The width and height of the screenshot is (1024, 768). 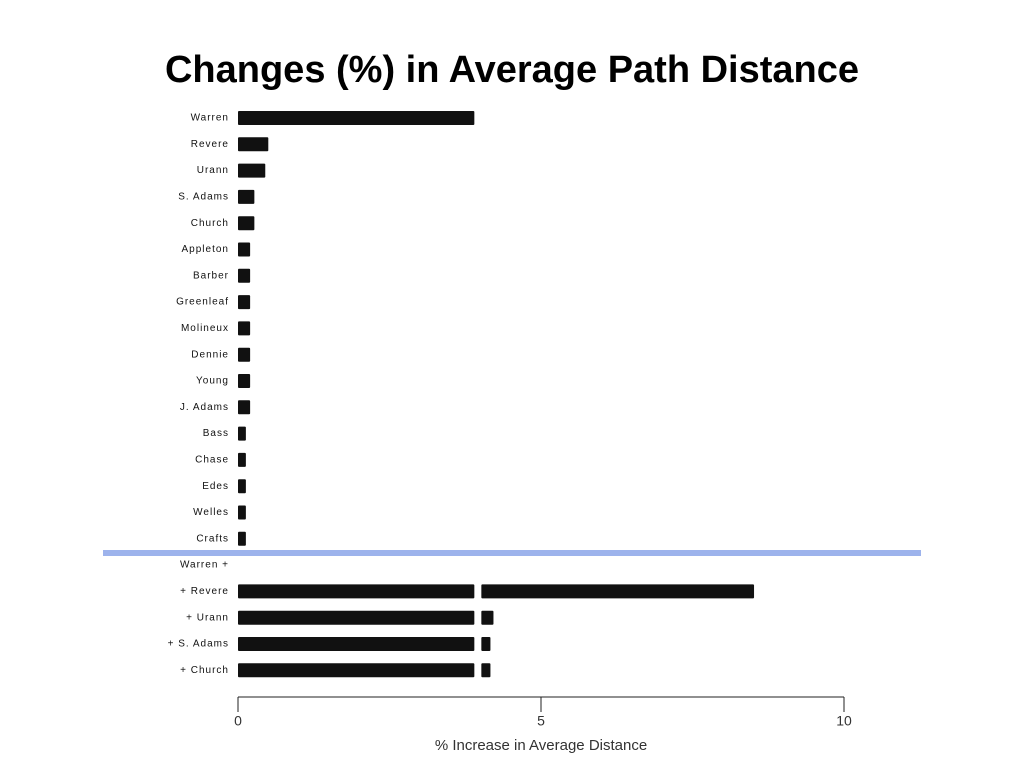 What do you see at coordinates (205, 328) in the screenshot?
I see `y-tick-label: Molineux` at bounding box center [205, 328].